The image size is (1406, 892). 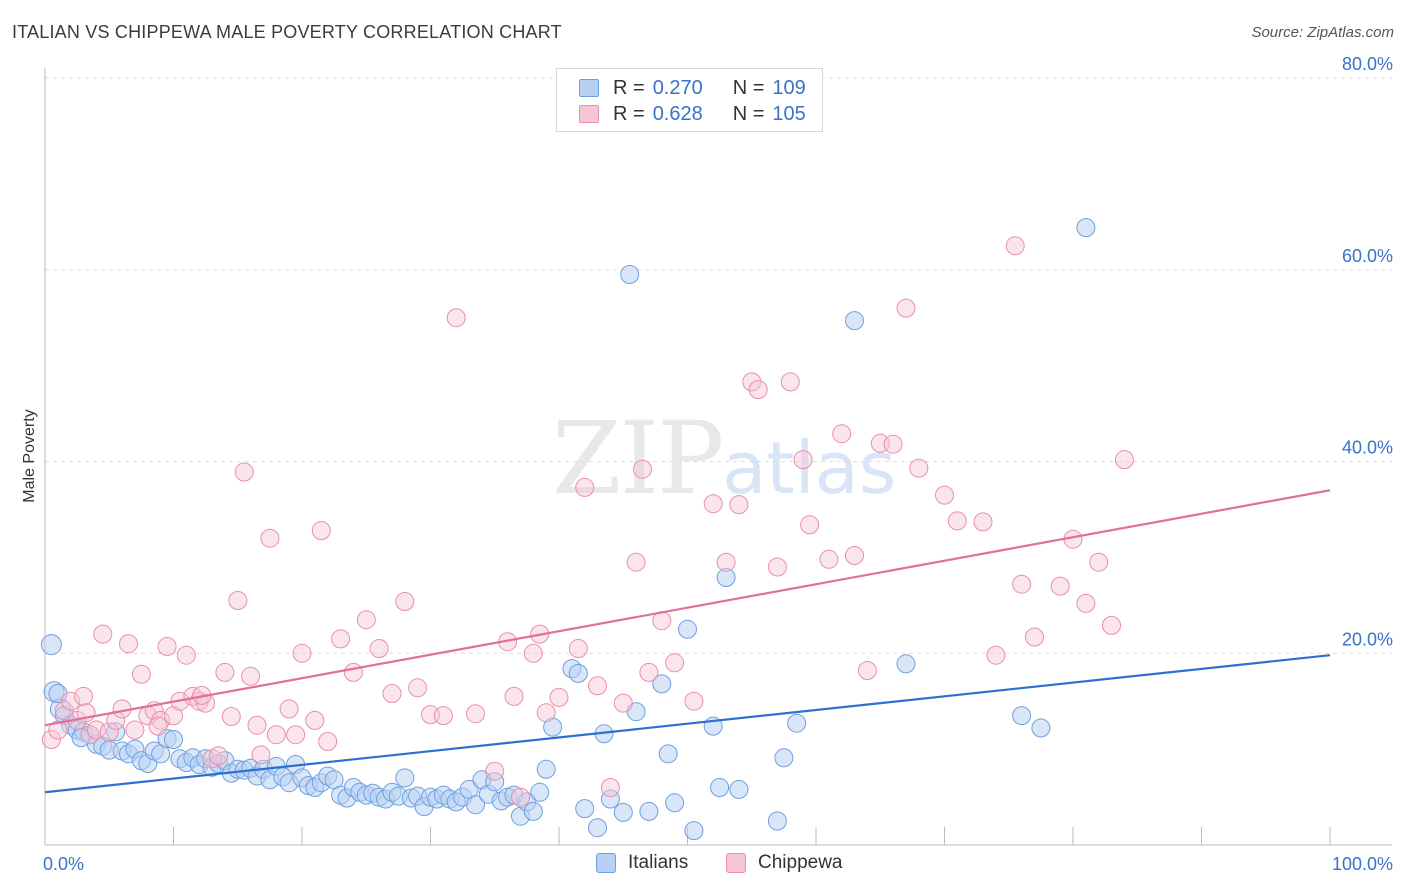 I want to click on legend-row-chippewa: R = 0.628 N = 105, so click(x=692, y=114).